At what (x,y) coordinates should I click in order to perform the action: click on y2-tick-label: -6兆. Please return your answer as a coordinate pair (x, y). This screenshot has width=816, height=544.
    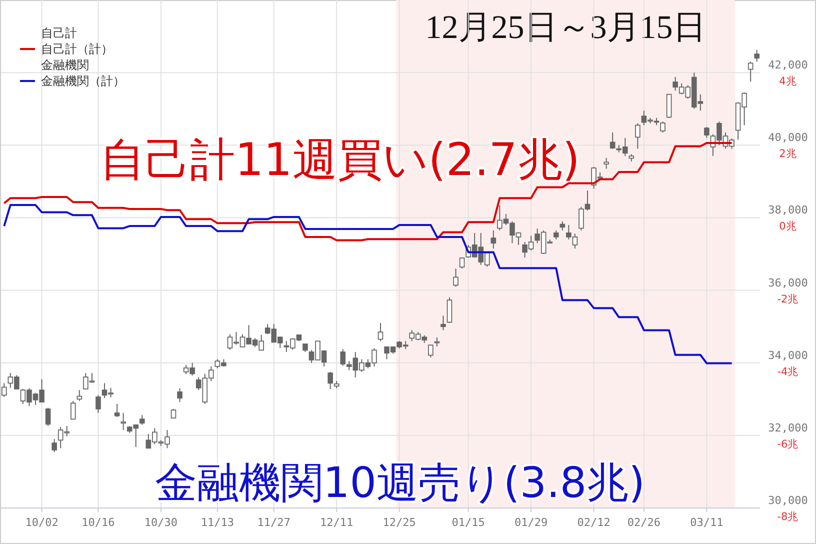
    Looking at the image, I should click on (788, 443).